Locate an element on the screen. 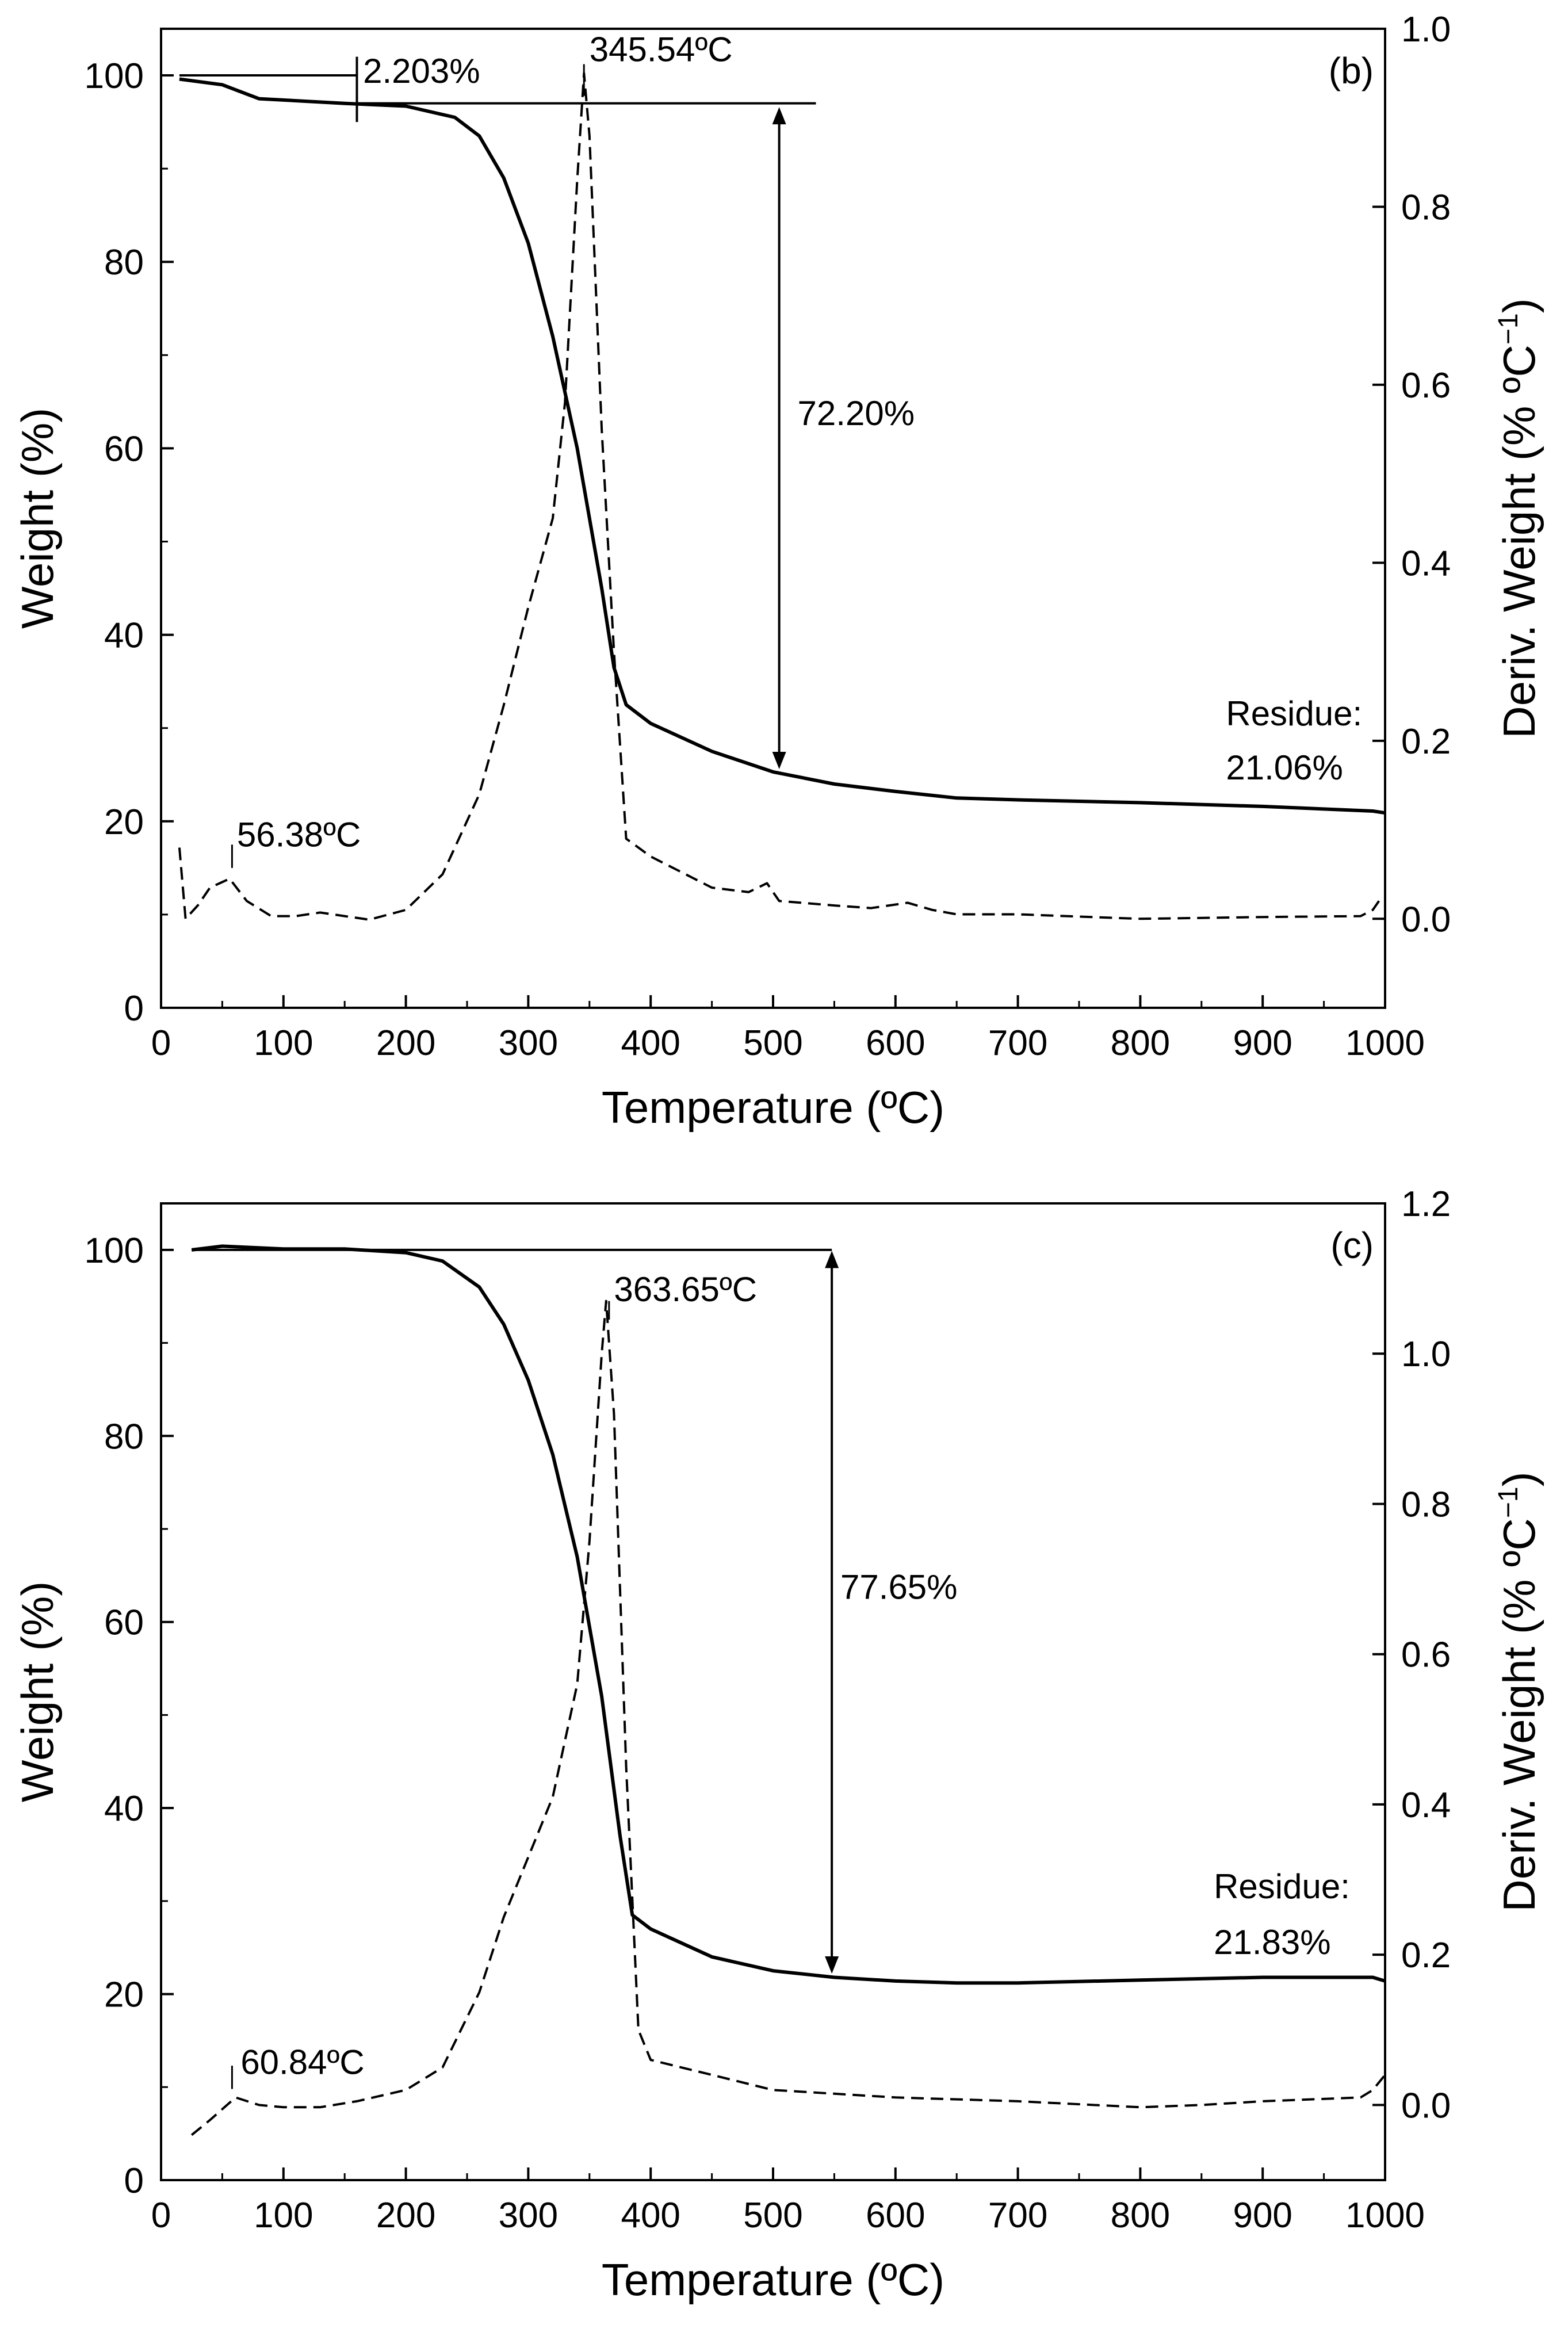  annotation-label: 56.38ºC is located at coordinates (299, 835).